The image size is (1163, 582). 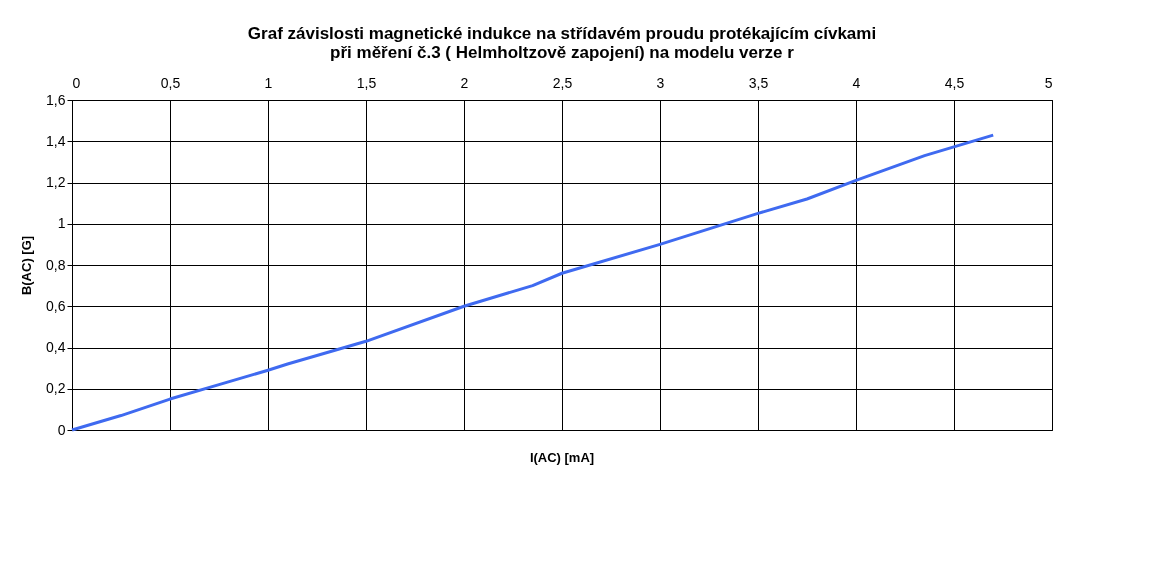 What do you see at coordinates (56, 347) in the screenshot?
I see `y-tick-label: 0,4` at bounding box center [56, 347].